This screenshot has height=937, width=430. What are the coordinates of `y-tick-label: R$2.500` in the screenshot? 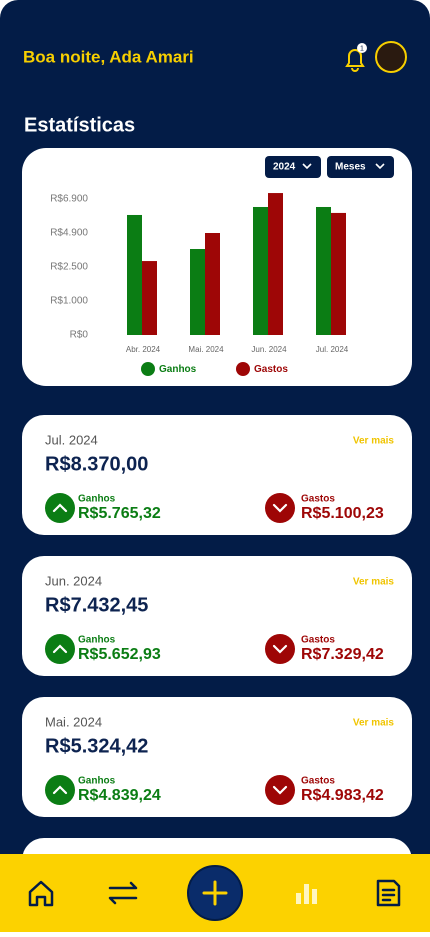 It's located at (69, 267).